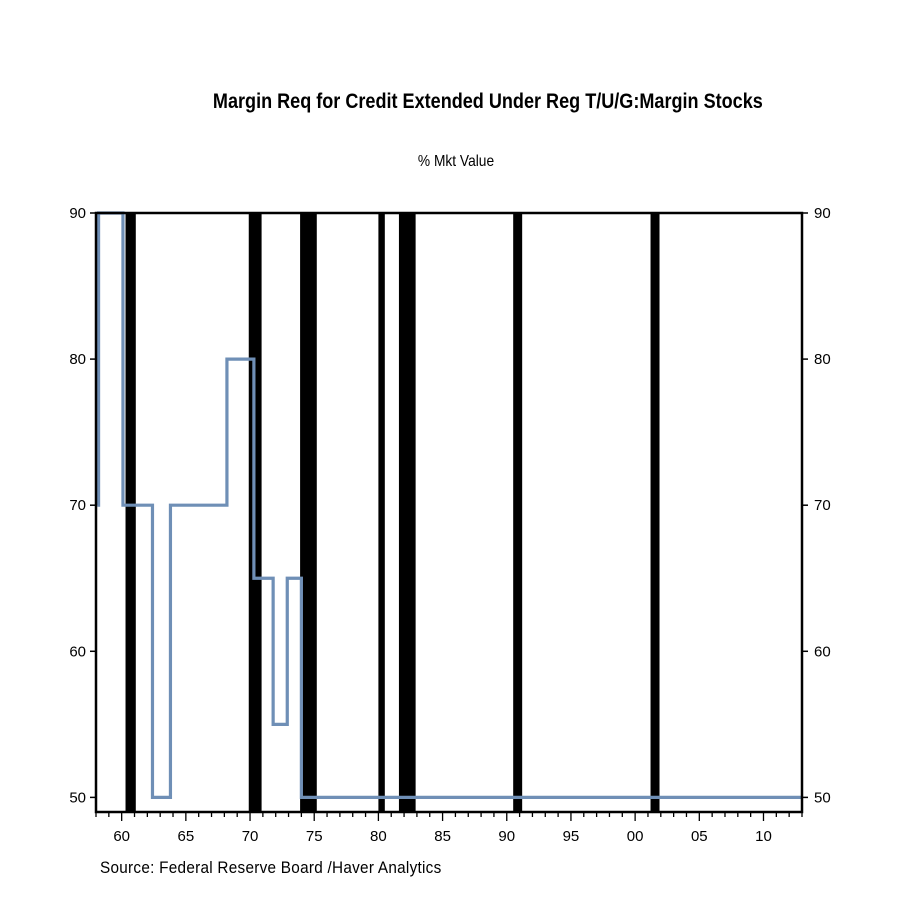  What do you see at coordinates (442, 836) in the screenshot?
I see `x-tick-label-85: 85` at bounding box center [442, 836].